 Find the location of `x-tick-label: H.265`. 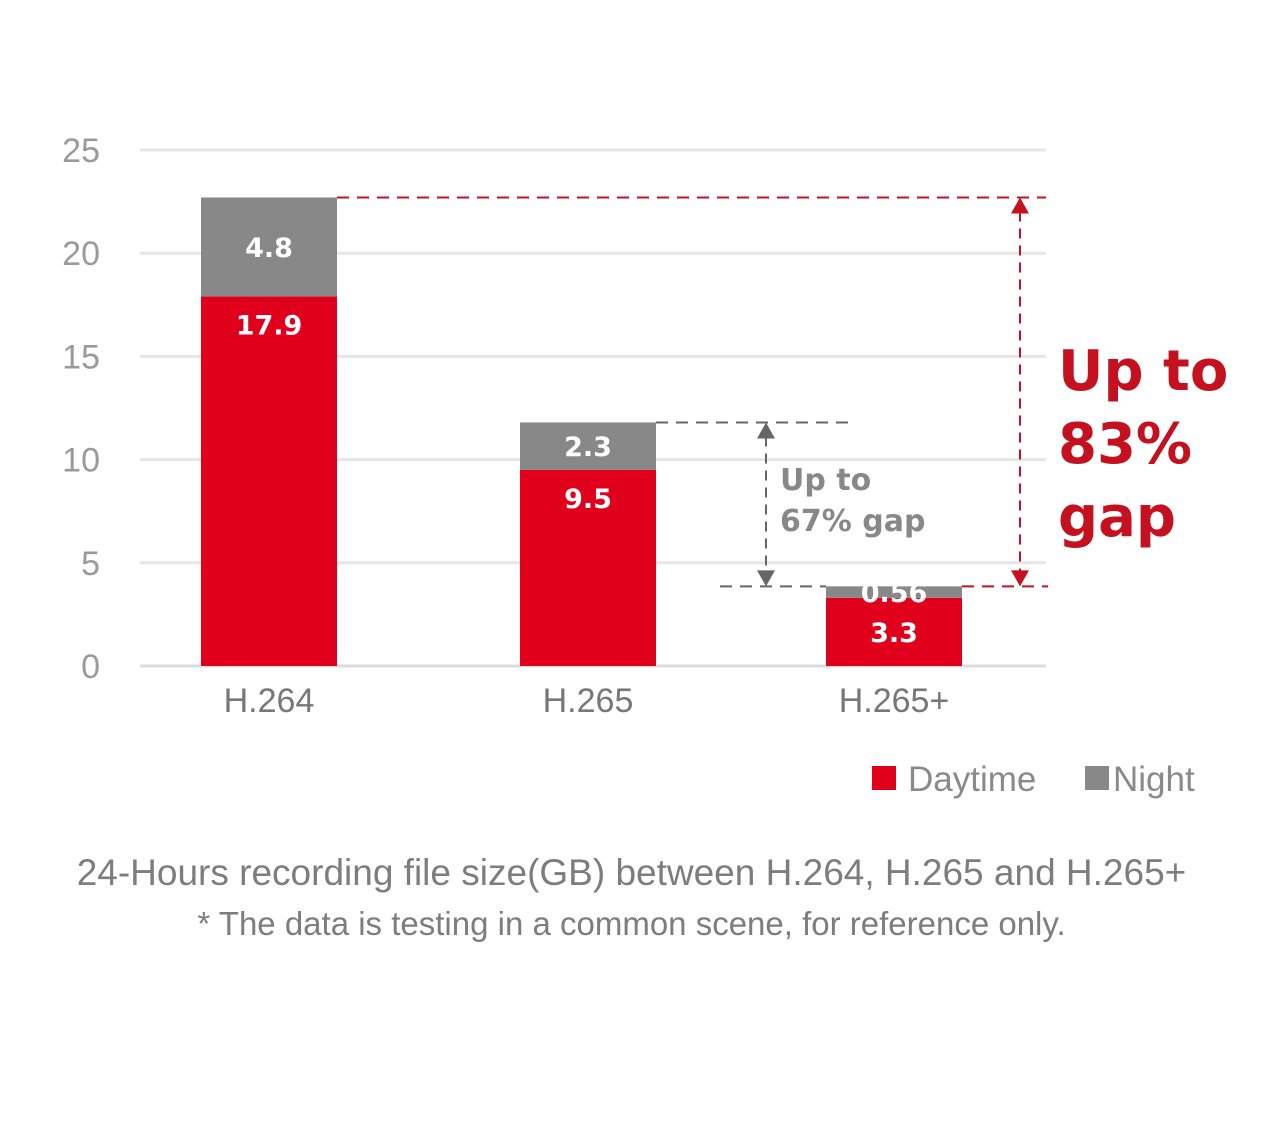

x-tick-label: H.265 is located at coordinates (588, 701).